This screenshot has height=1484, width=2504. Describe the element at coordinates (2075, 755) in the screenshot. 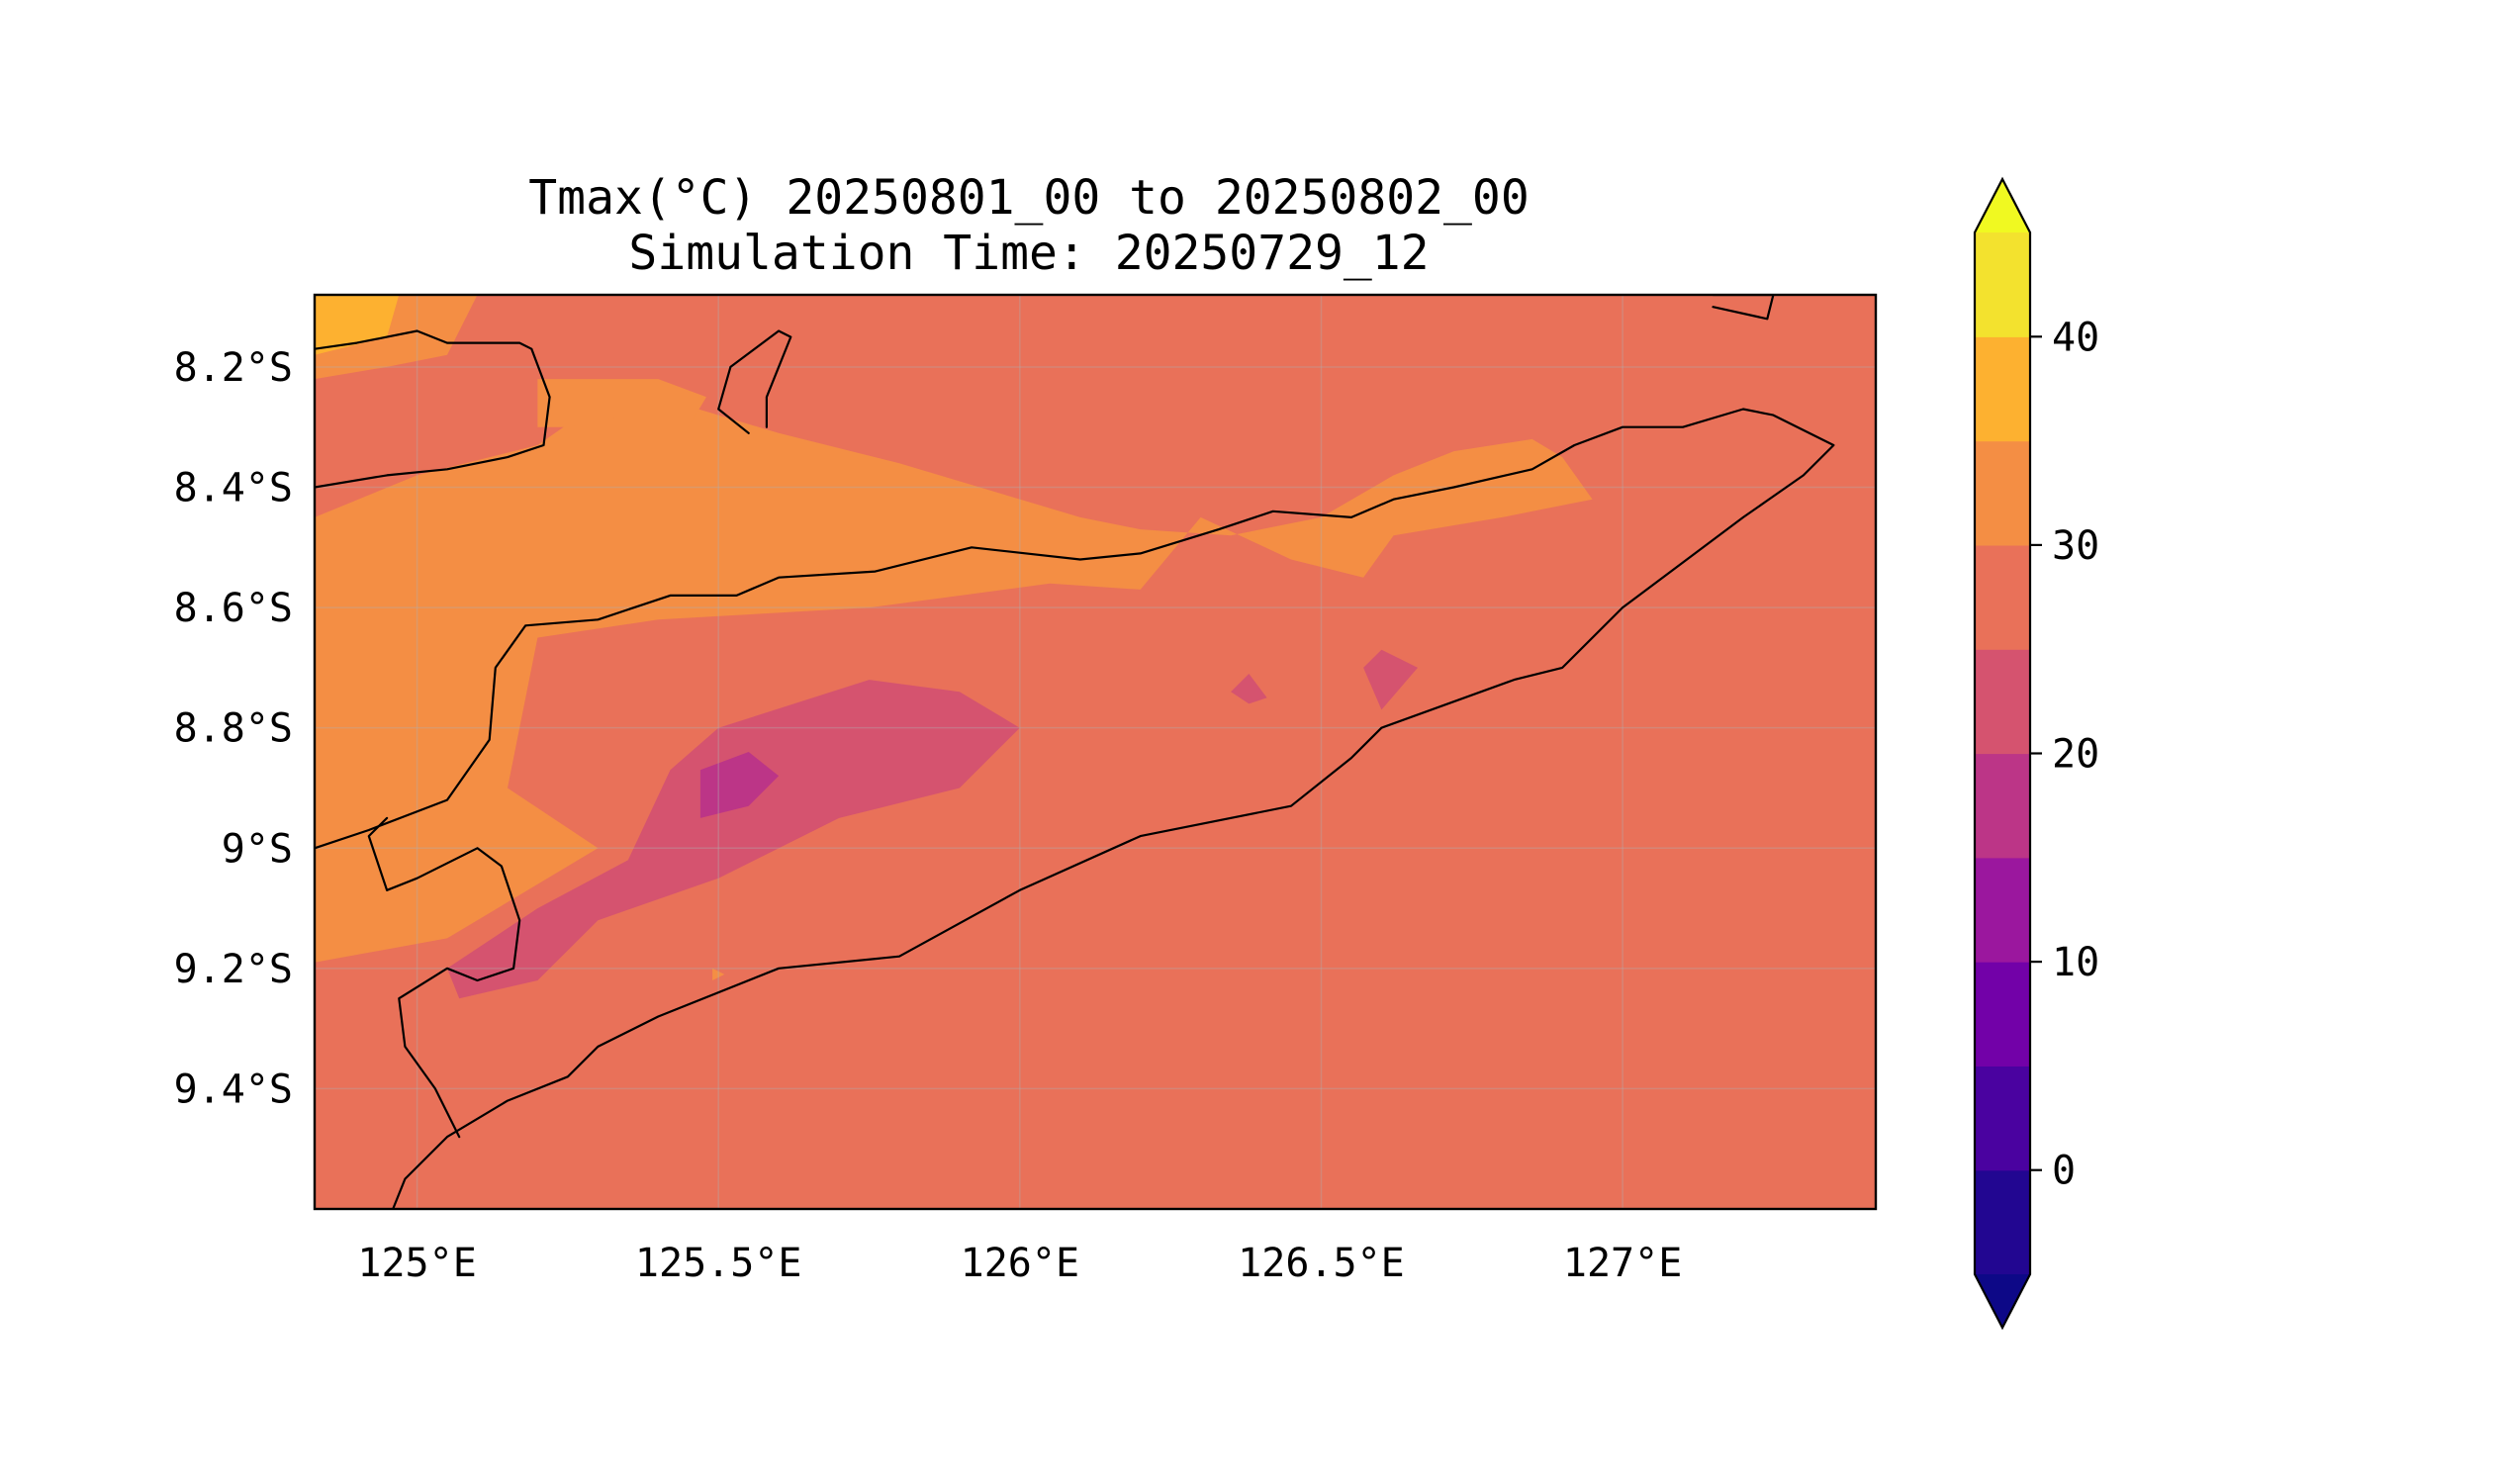

I see `colorbar-tick-label: 20` at that location.